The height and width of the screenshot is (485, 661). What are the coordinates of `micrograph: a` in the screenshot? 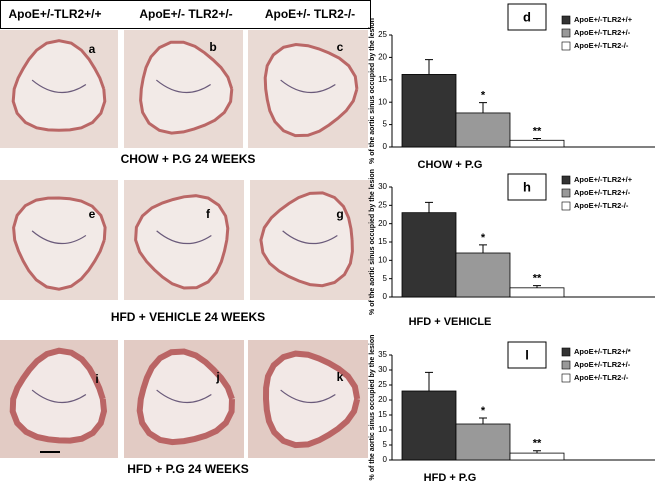 It's located at (59, 89).